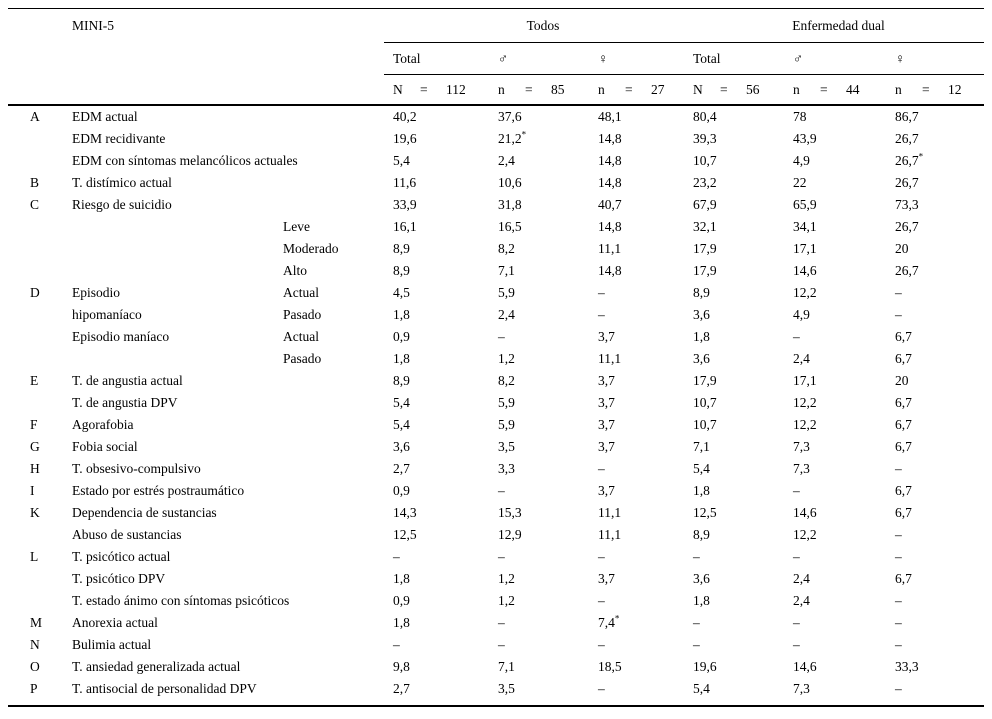 The height and width of the screenshot is (719, 992). Describe the element at coordinates (902, 248) in the screenshot. I see `value-cell: 20` at that location.